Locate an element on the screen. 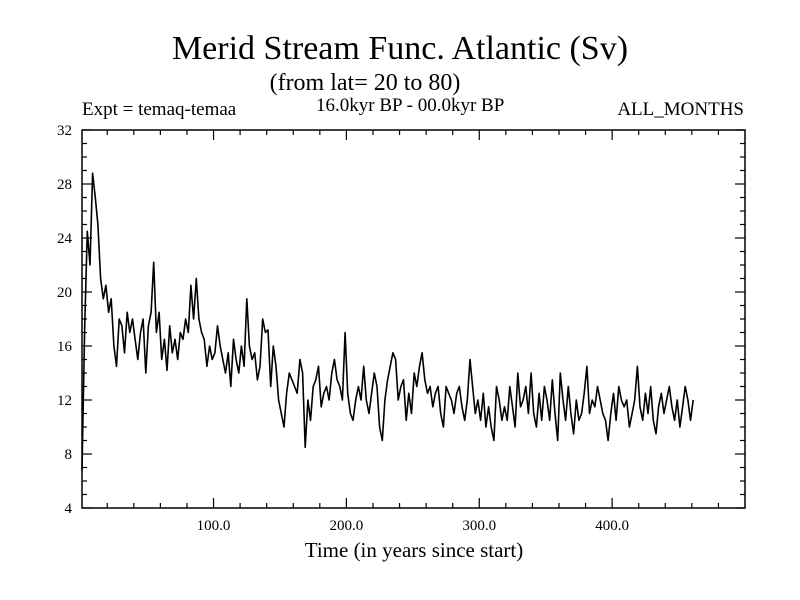 Image resolution: width=800 pixels, height=600 pixels. y-tick-label: 24 is located at coordinates (65, 239).